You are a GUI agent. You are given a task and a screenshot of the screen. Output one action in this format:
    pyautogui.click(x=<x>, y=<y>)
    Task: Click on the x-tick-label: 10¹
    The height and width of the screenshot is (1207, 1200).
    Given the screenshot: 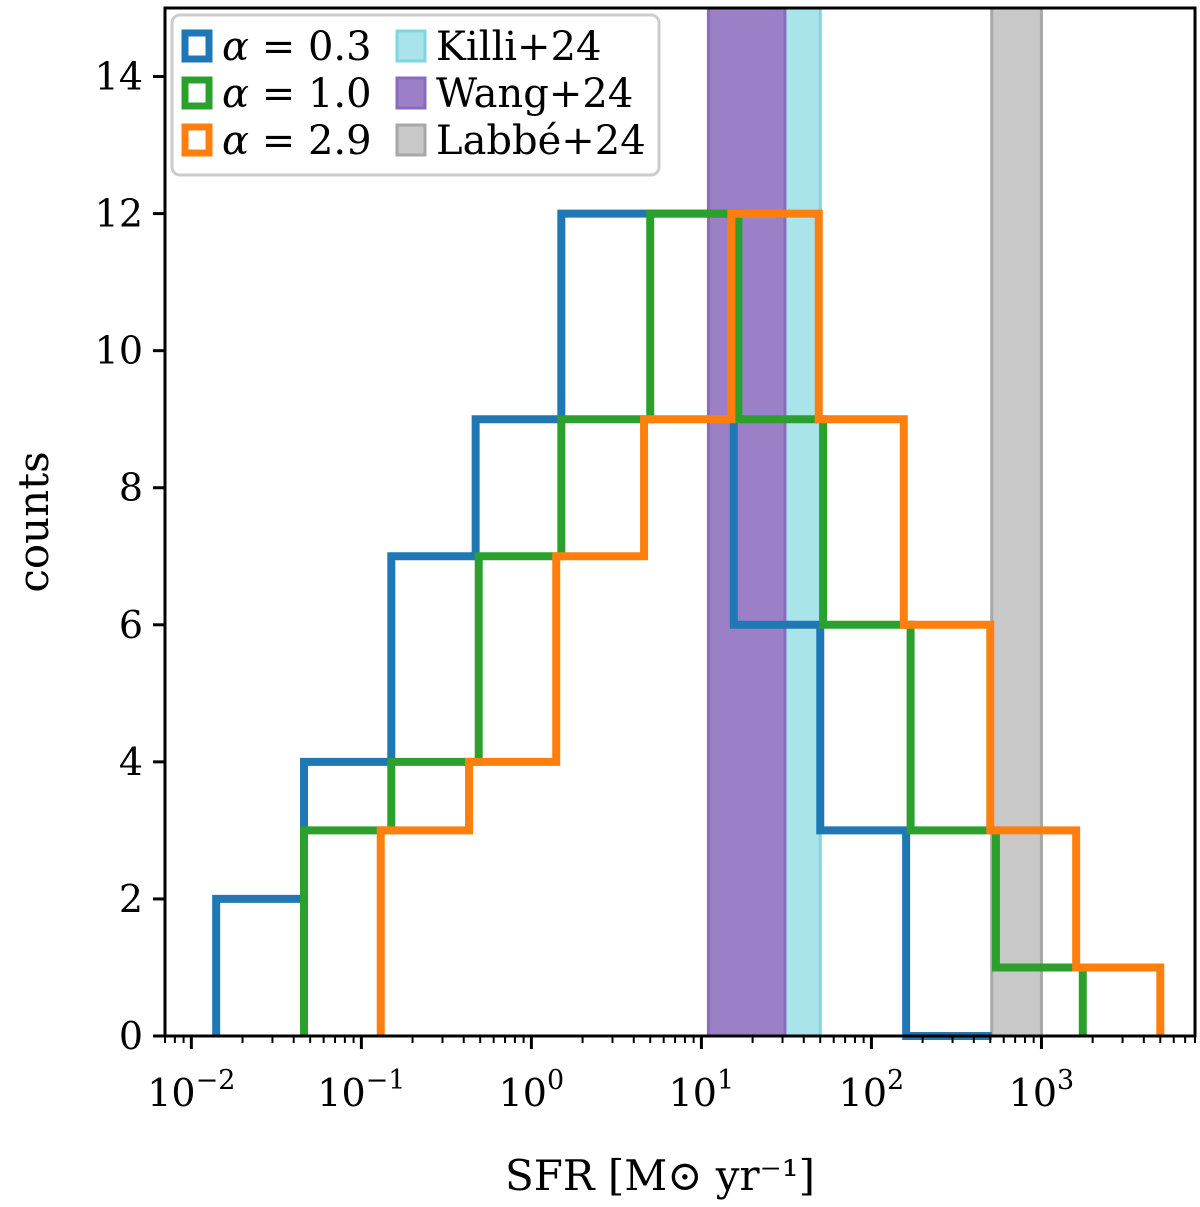 What is the action you would take?
    pyautogui.click(x=702, y=1090)
    